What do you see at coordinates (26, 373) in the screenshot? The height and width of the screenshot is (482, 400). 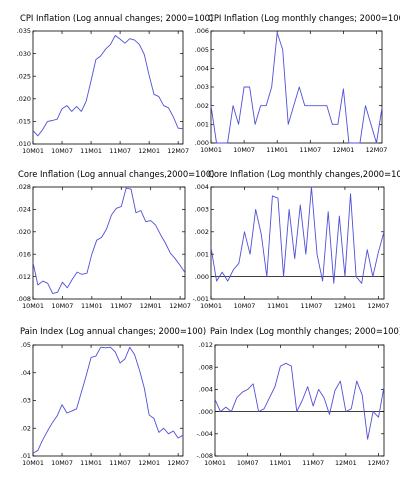 I see `y-tick-label: .04` at bounding box center [26, 373].